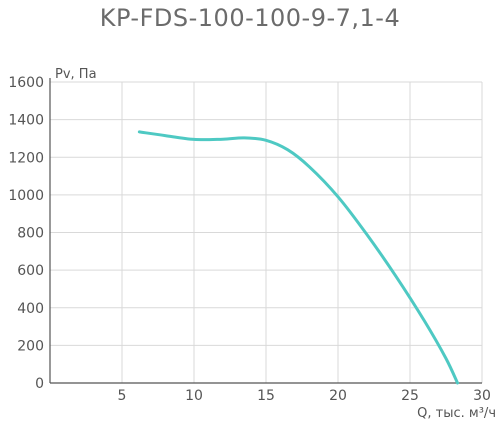  I want to click on y-tick-label: 0, so click(39, 384).